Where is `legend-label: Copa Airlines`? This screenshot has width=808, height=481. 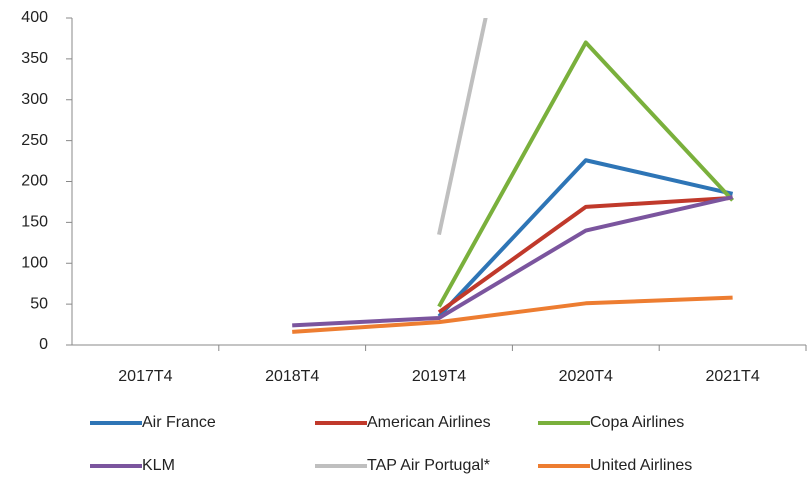 legend-label: Copa Airlines is located at coordinates (637, 422).